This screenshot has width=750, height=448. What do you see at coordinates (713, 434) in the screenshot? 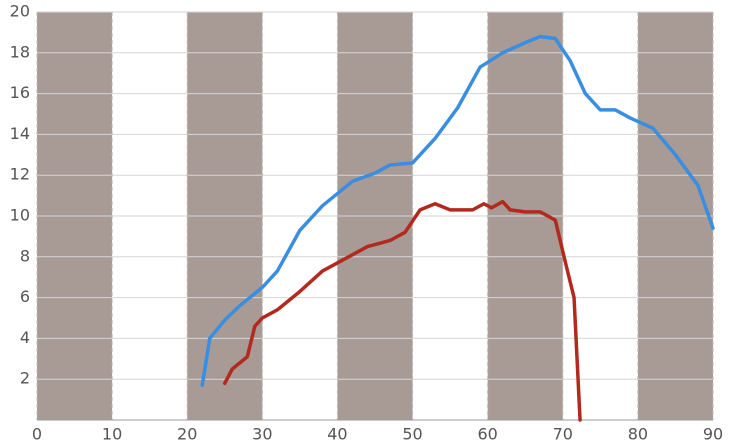
I see `x-tick-label: 90` at bounding box center [713, 434].